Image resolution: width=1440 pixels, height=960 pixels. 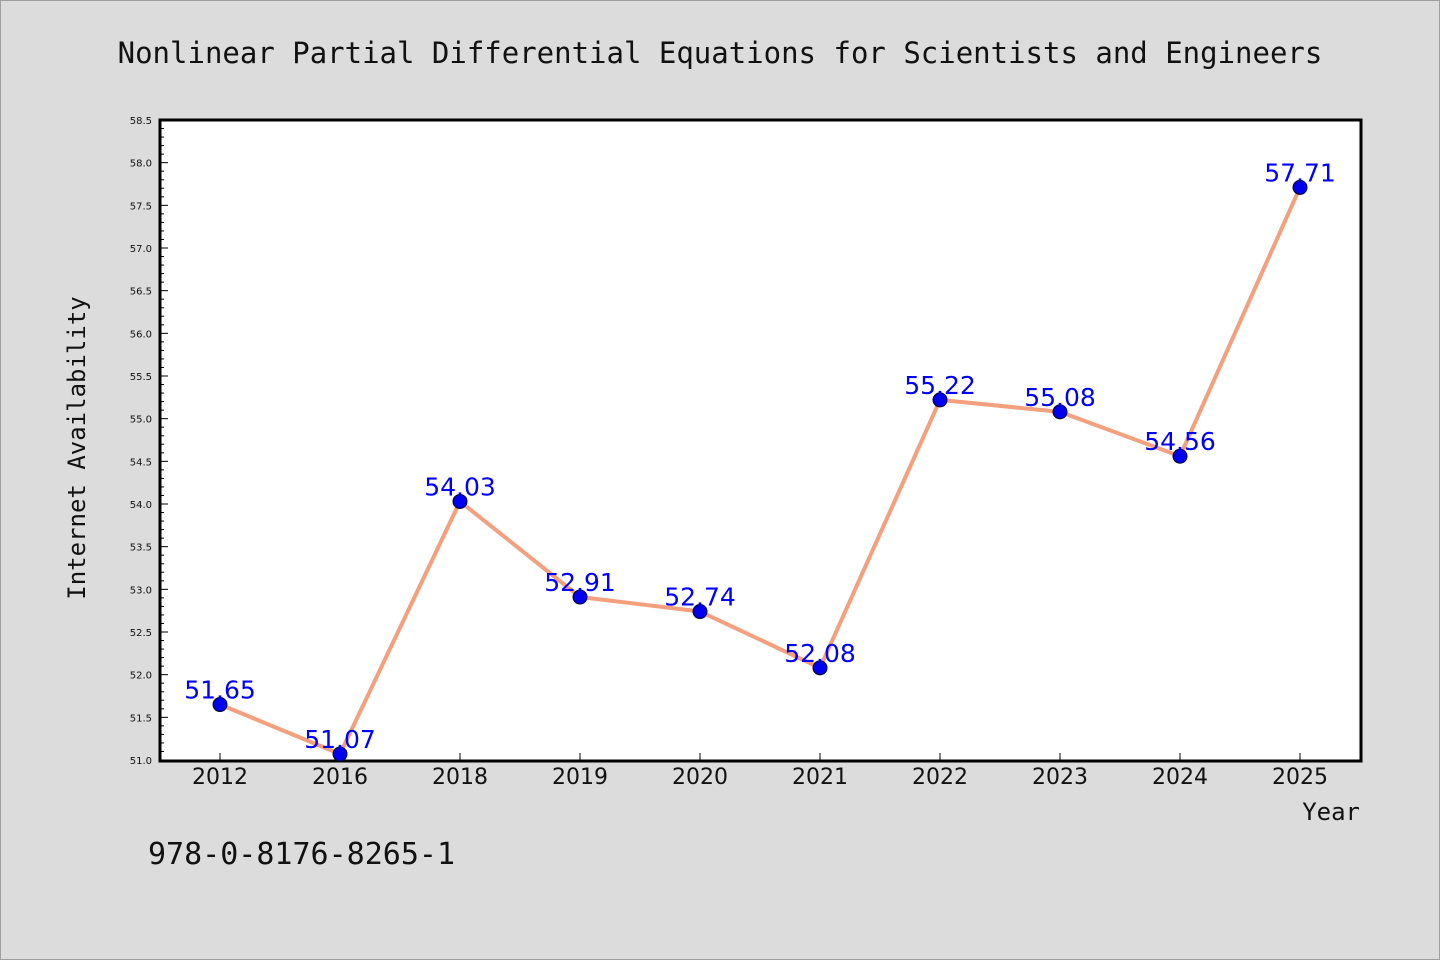 I want to click on y-tick-label: 58.0, so click(x=141, y=164).